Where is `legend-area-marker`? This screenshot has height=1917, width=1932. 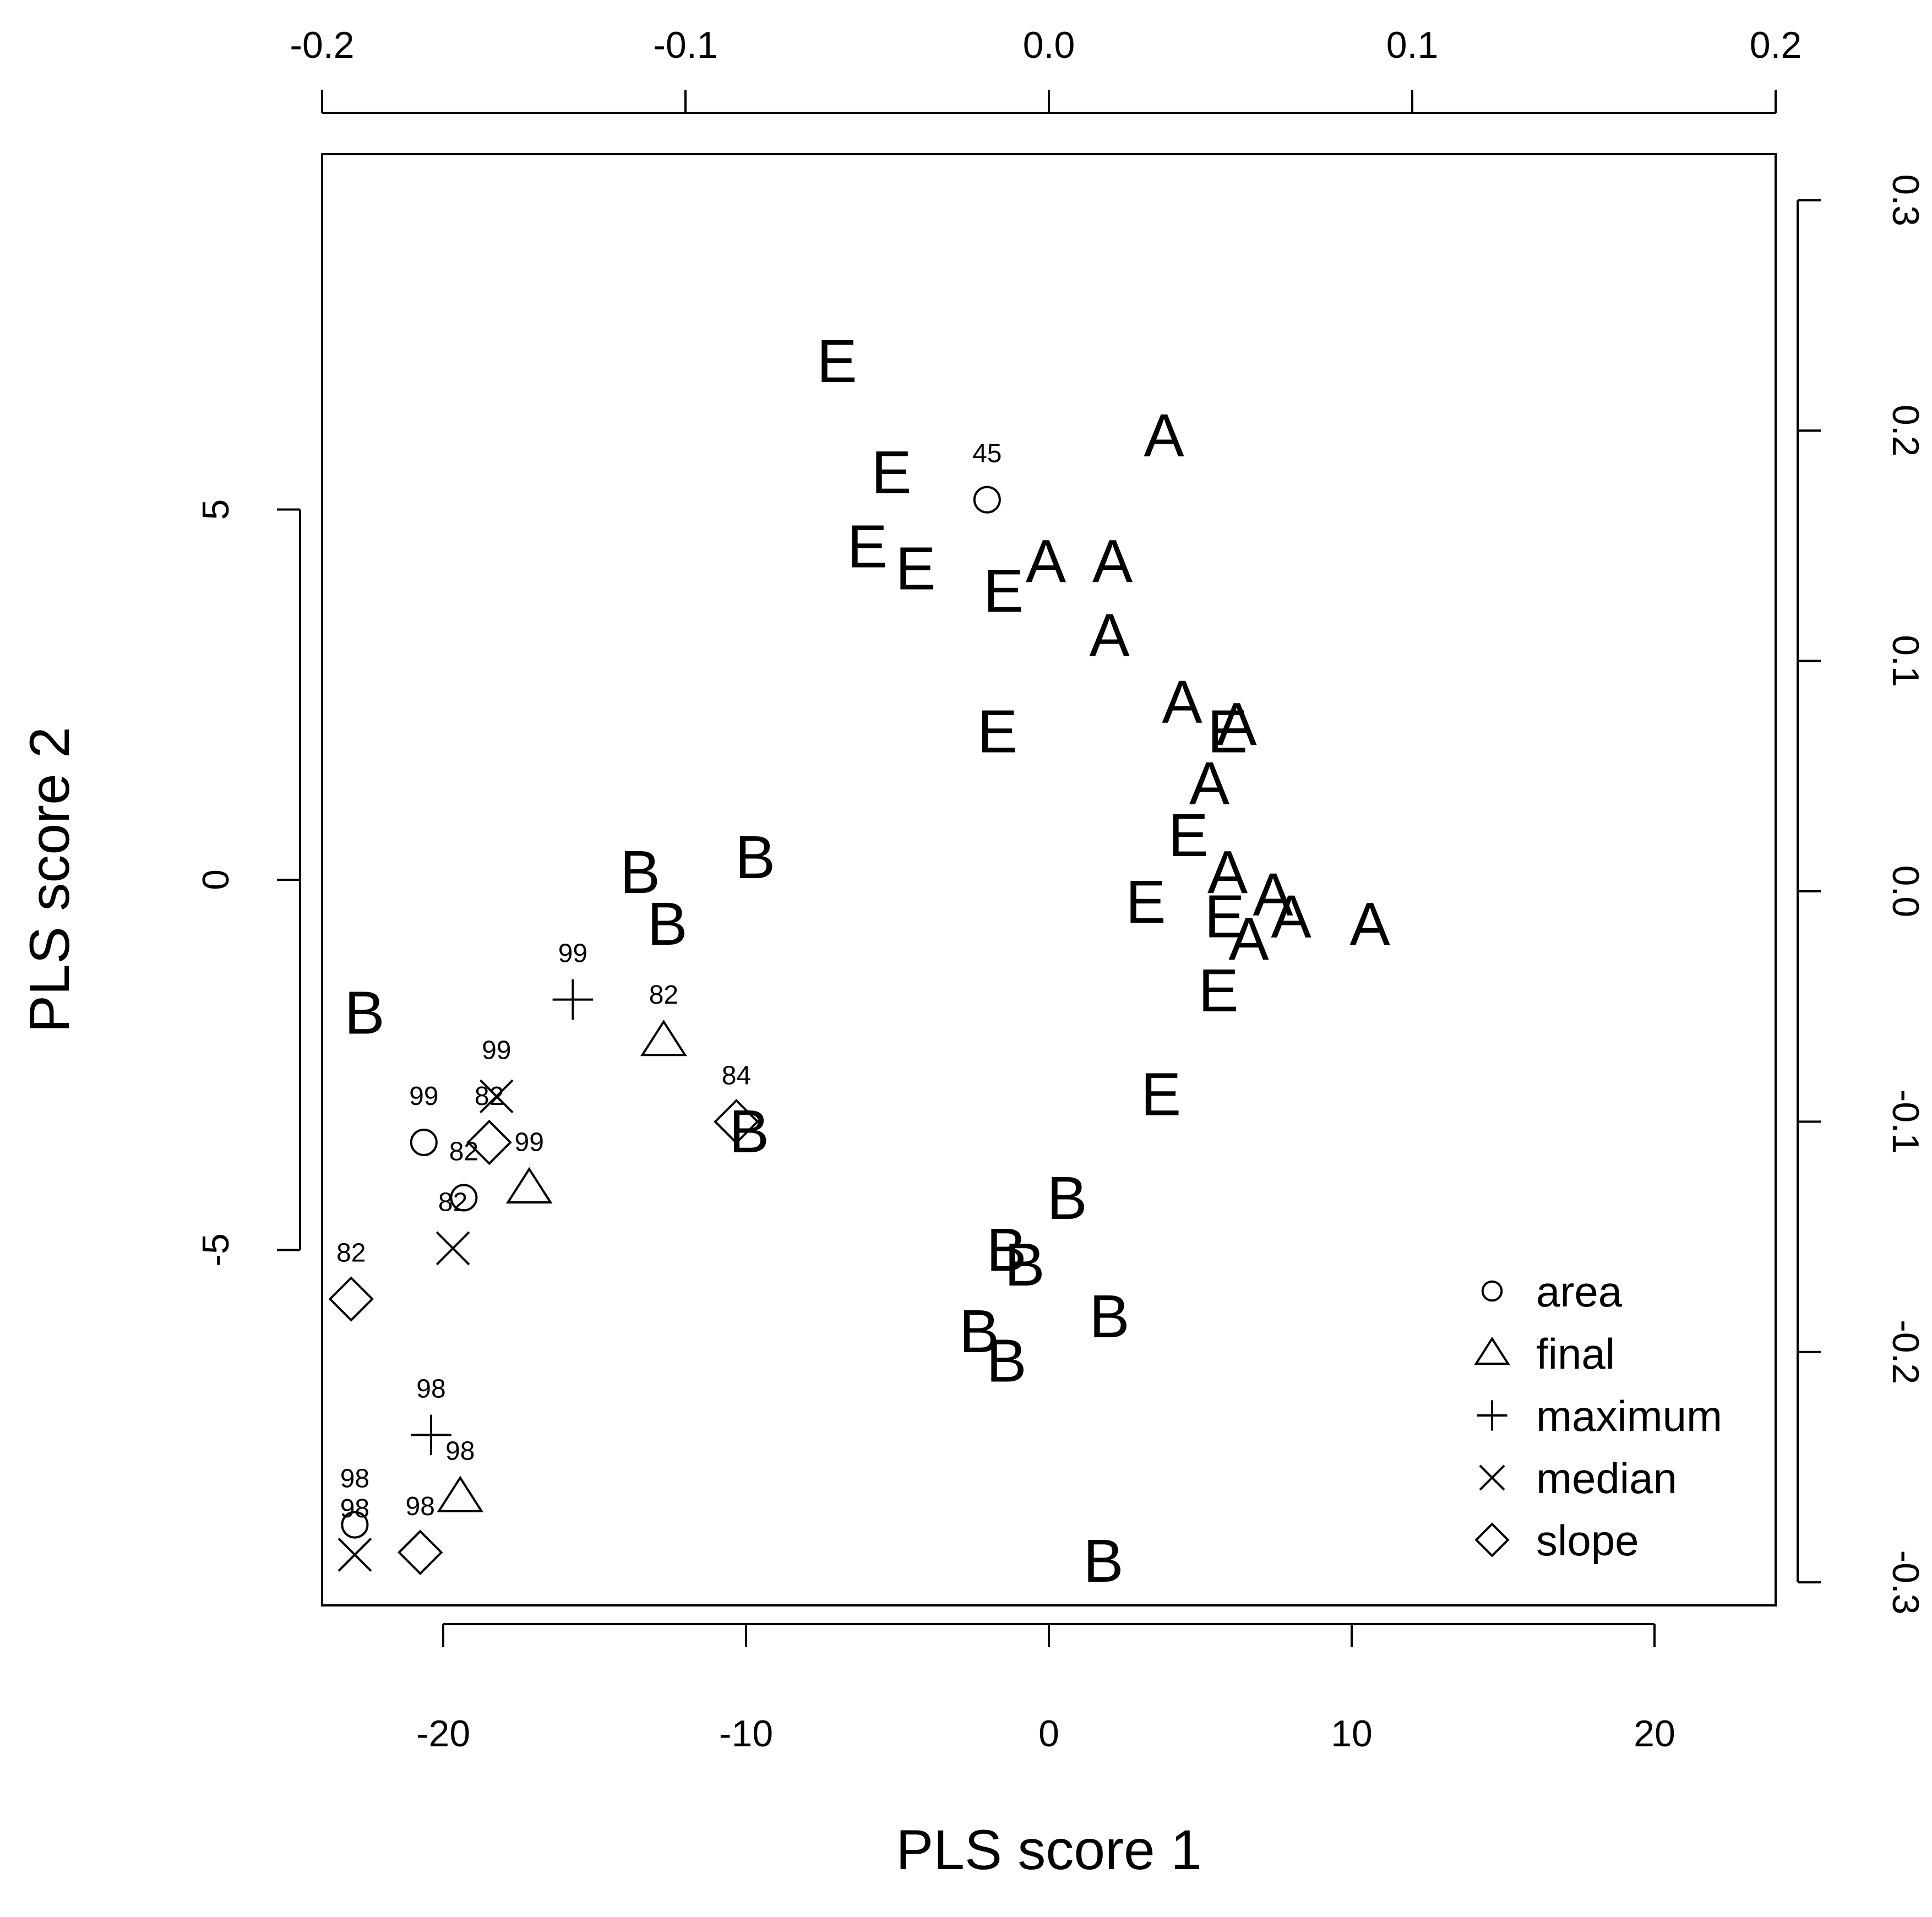 legend-area-marker is located at coordinates (1492, 1291).